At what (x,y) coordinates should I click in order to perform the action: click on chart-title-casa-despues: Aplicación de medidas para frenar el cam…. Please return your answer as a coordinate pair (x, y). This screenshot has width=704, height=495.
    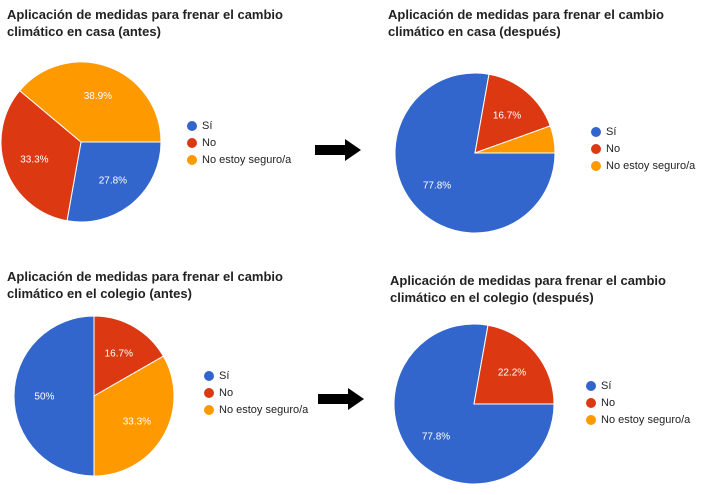
    Looking at the image, I should click on (526, 23).